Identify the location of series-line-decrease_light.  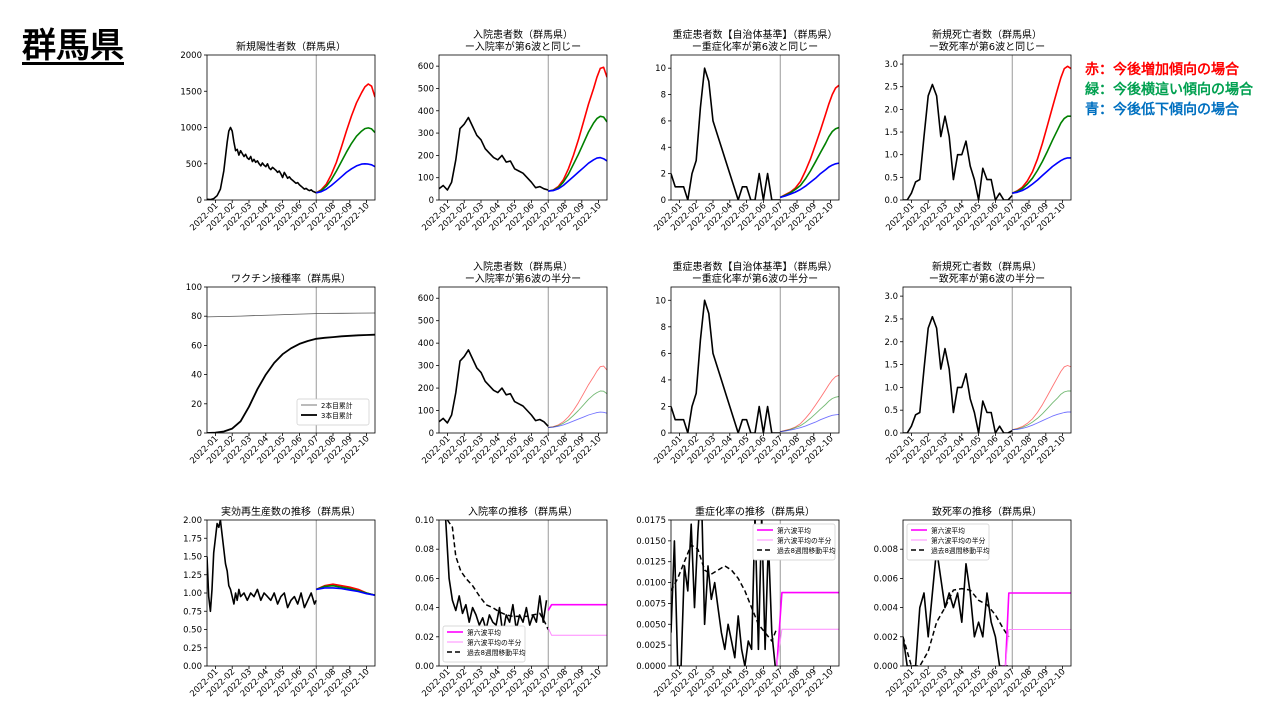
(1041, 421).